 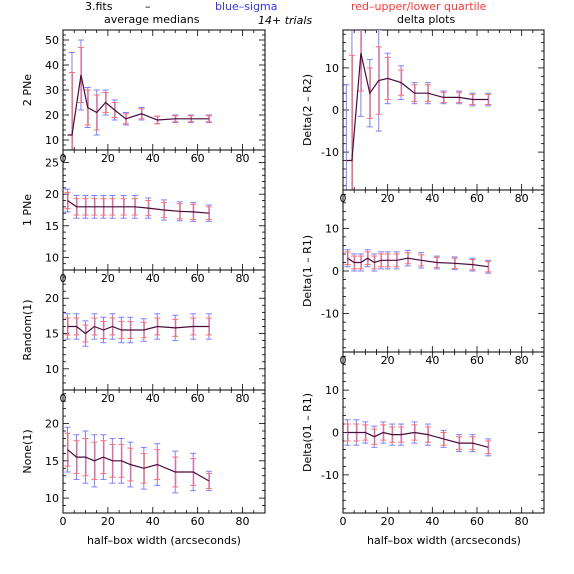 What do you see at coordinates (52, 40) in the screenshot?
I see `y-tick-label: 50` at bounding box center [52, 40].